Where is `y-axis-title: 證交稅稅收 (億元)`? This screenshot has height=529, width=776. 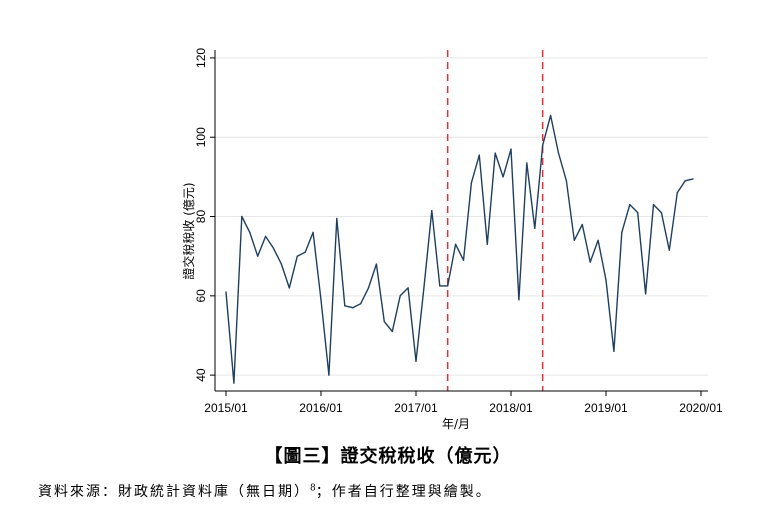 y-axis-title: 證交稅稅收 (億元) is located at coordinates (188, 230).